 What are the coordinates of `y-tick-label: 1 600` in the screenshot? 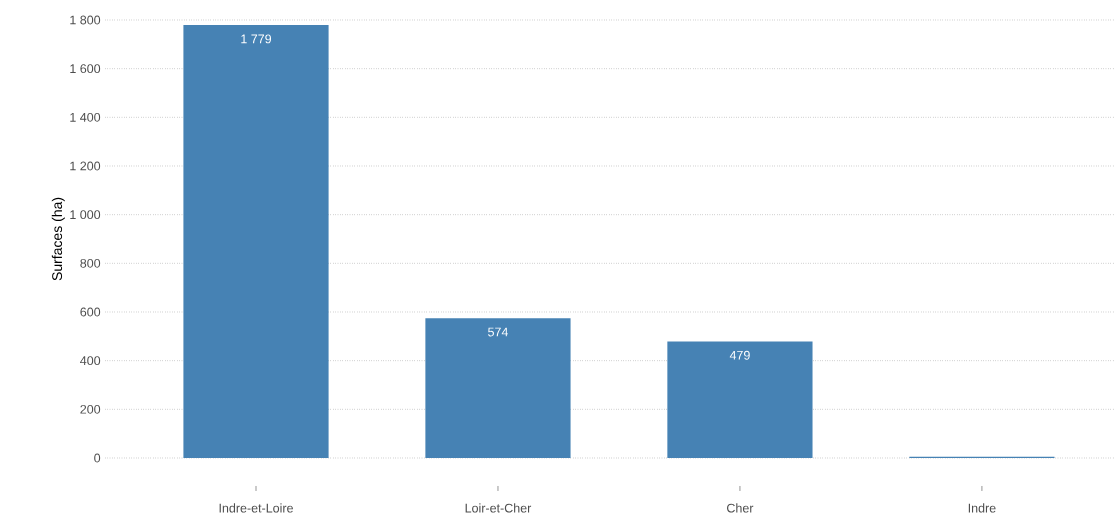 It's located at (85, 69).